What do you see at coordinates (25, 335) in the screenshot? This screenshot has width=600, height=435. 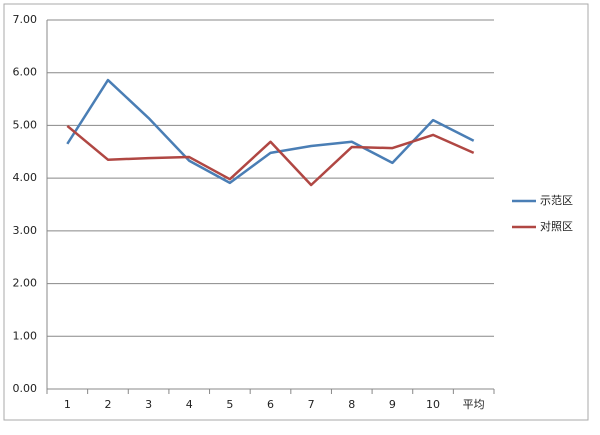 I see `y-tick-label: 1.00` at bounding box center [25, 335].